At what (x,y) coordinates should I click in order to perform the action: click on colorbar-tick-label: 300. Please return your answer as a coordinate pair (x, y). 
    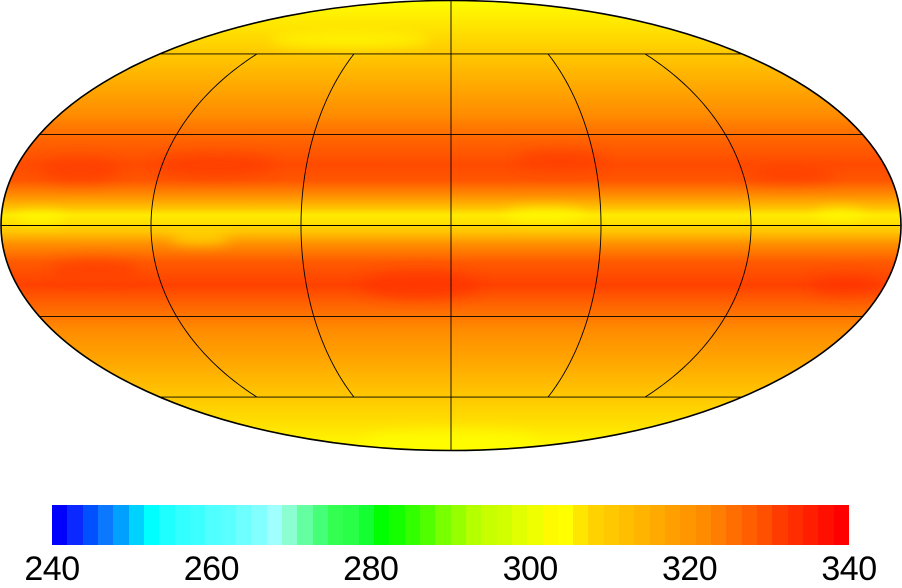
    Looking at the image, I should click on (530, 569).